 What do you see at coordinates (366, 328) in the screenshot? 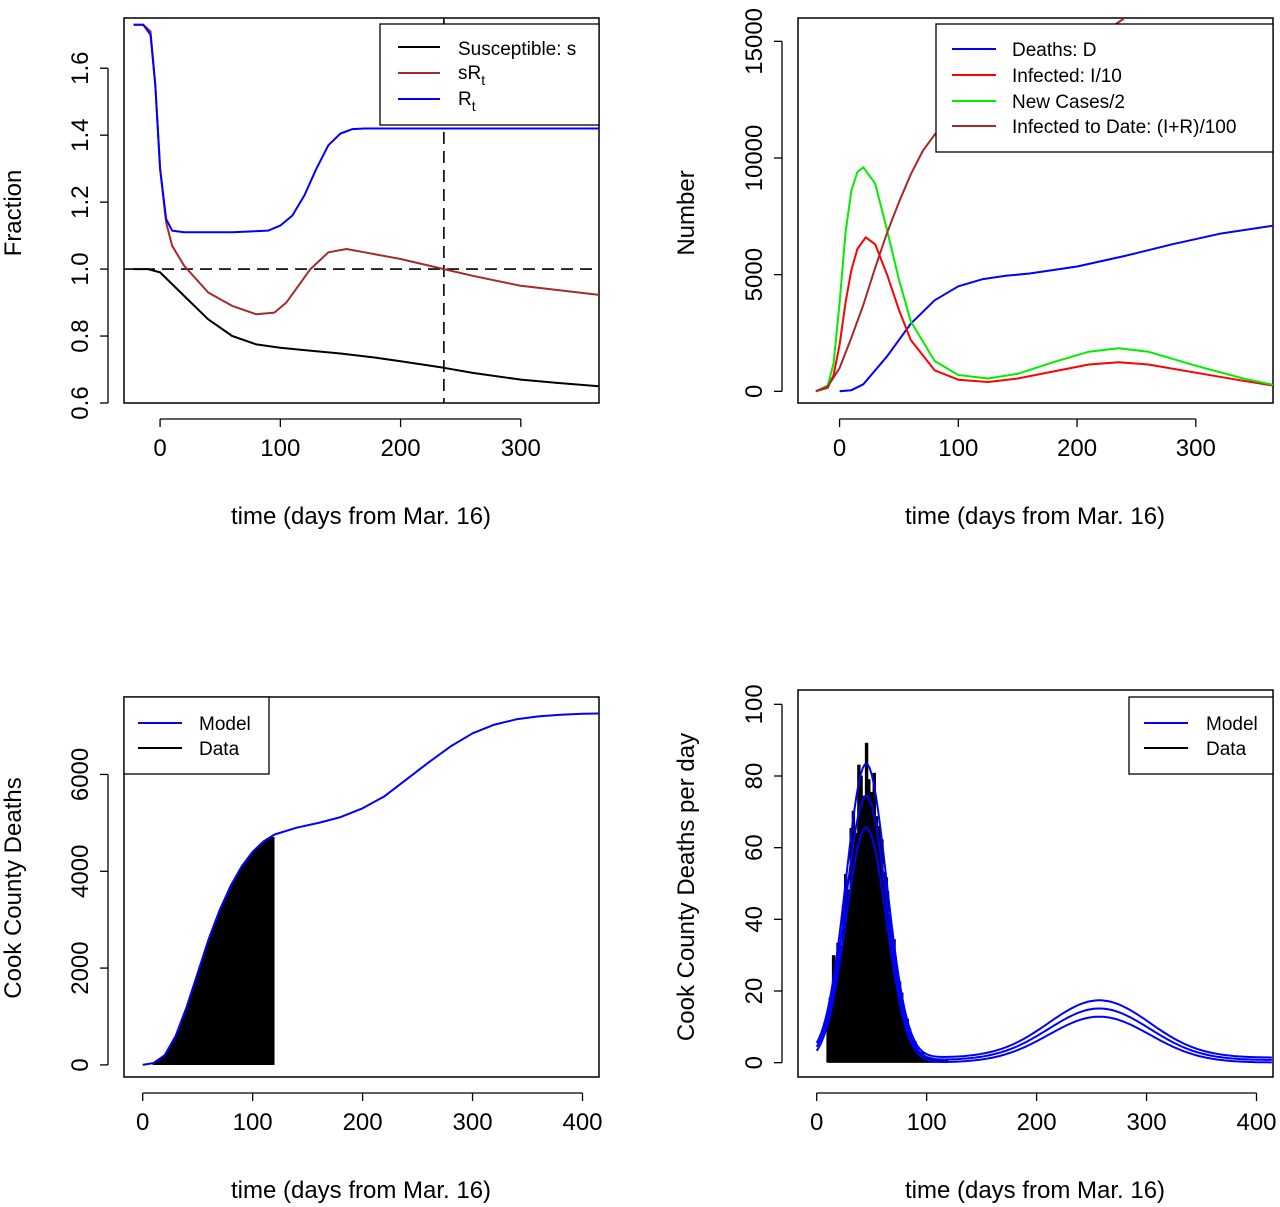
I see `series-line-susceptible-s` at bounding box center [366, 328].